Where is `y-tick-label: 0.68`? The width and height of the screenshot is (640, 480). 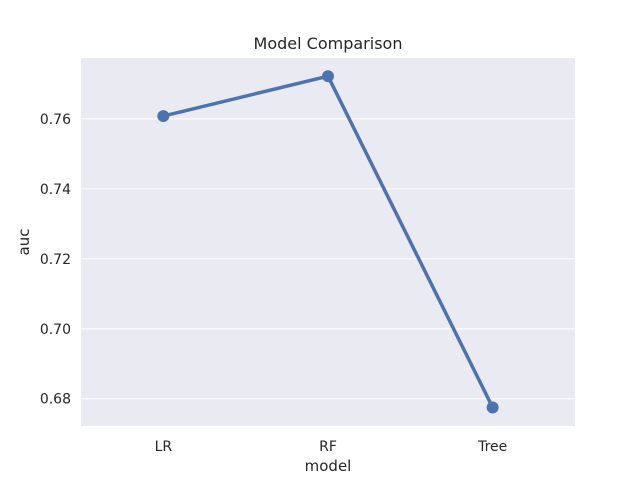
y-tick-label: 0.68 is located at coordinates (55, 400).